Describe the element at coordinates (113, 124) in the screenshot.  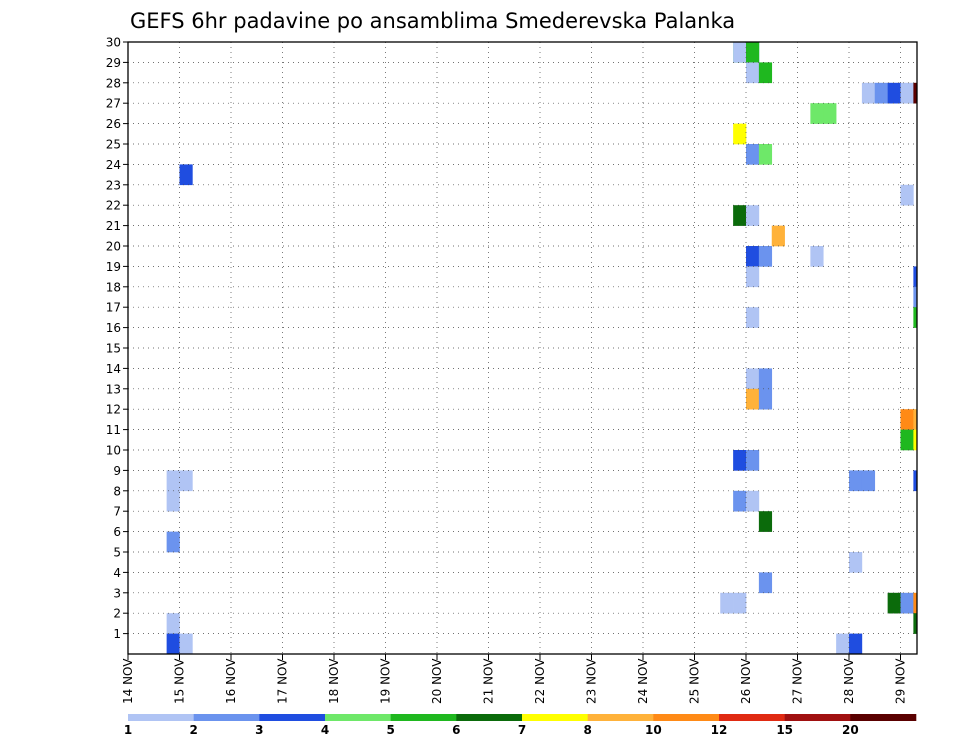
I see `y-tick-label: 26` at that location.